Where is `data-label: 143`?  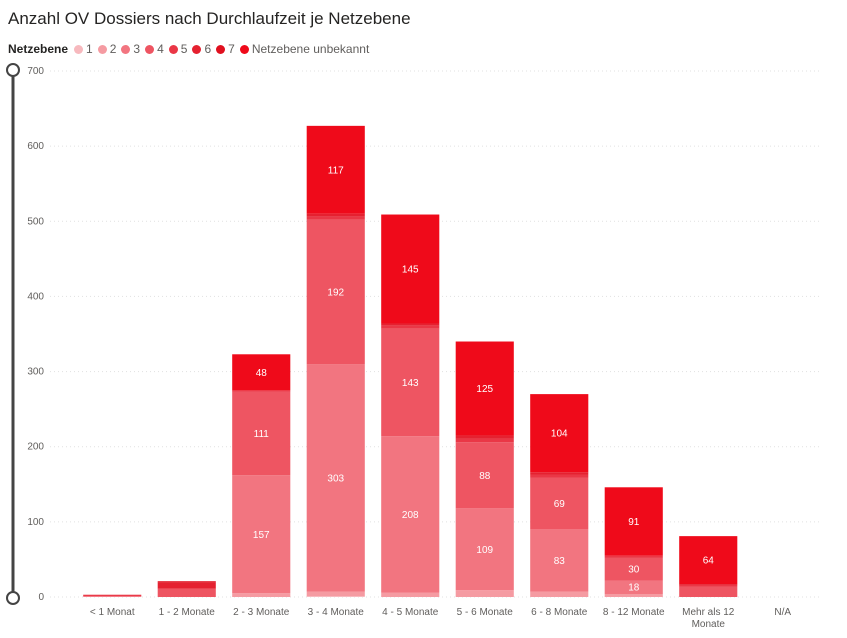
data-label: 143 is located at coordinates (410, 383).